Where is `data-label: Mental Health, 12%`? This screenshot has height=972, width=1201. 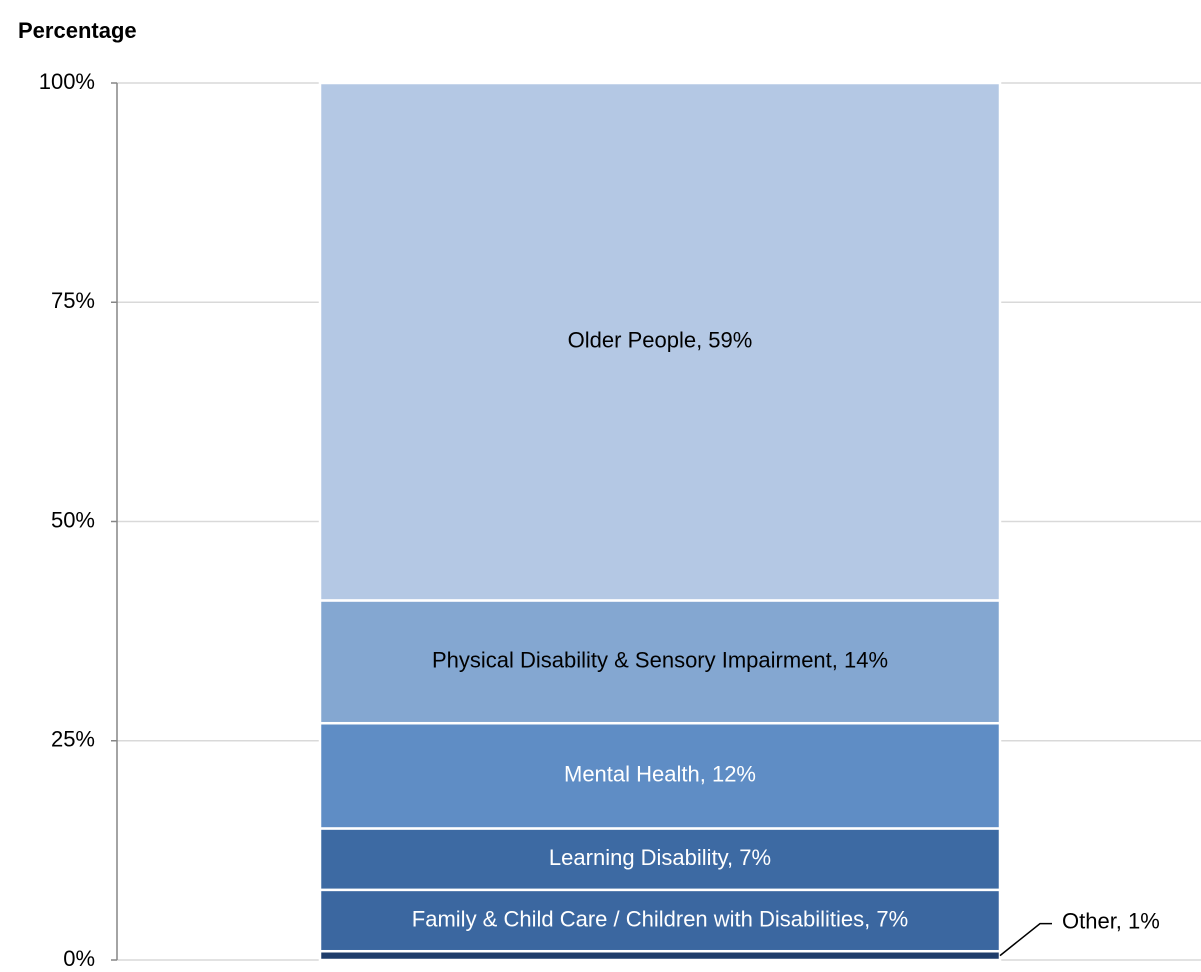
data-label: Mental Health, 12% is located at coordinates (660, 774).